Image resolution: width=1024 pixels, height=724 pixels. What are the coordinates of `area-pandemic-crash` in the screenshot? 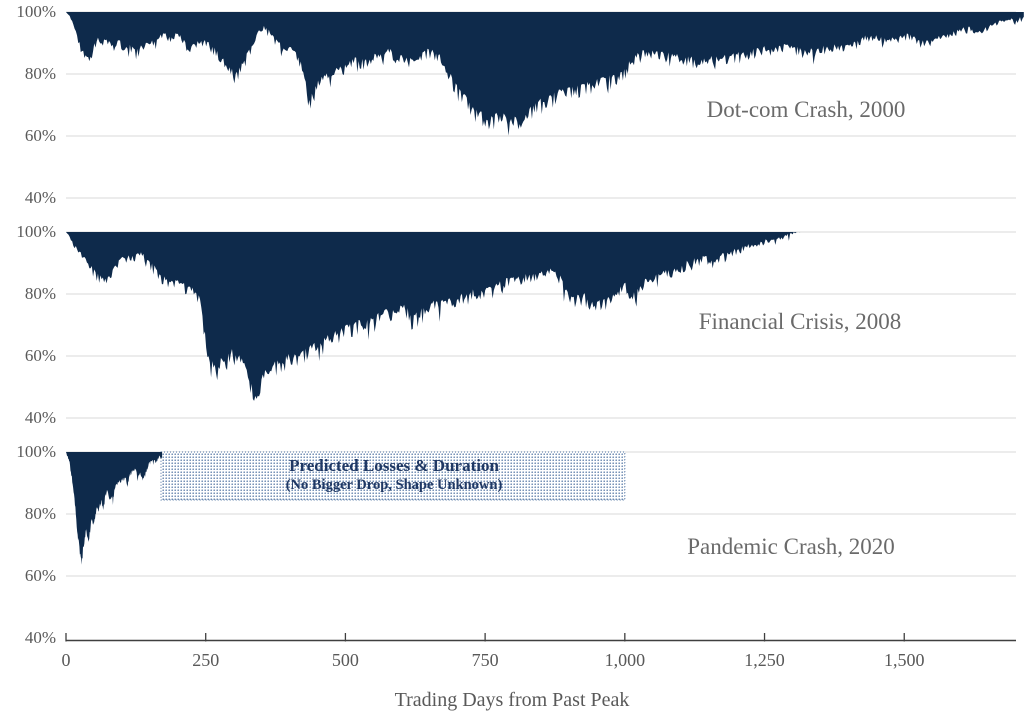 It's located at (114, 508).